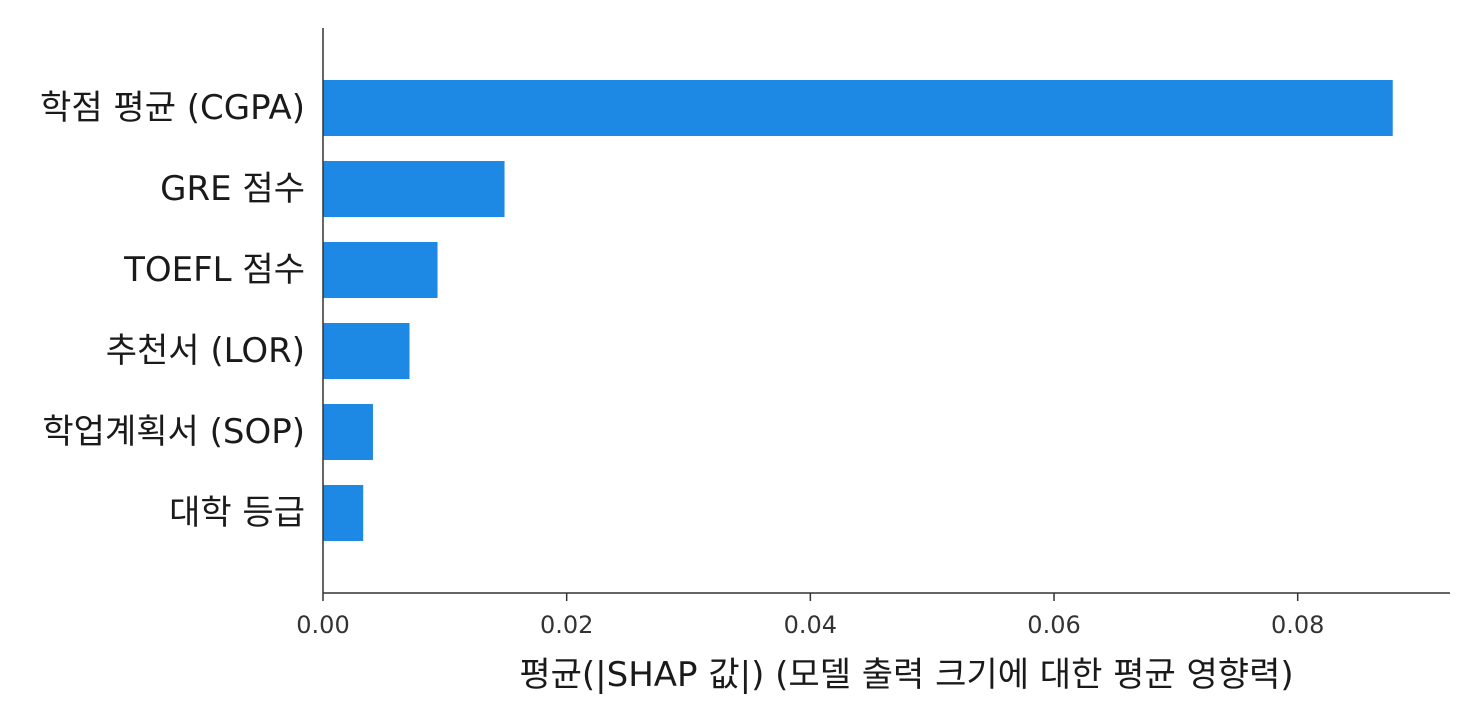 Image resolution: width=1477 pixels, height=720 pixels. Describe the element at coordinates (566, 625) in the screenshot. I see `x-tick-label: 0.02` at that location.